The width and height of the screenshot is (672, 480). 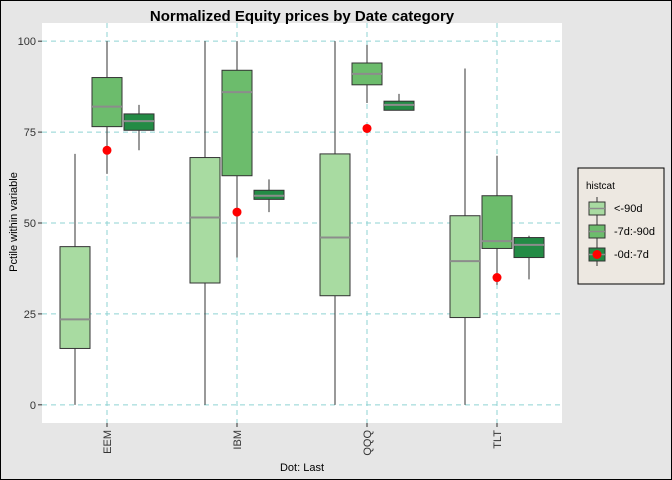 I want to click on legend-item-1: <-90d, so click(x=615, y=208).